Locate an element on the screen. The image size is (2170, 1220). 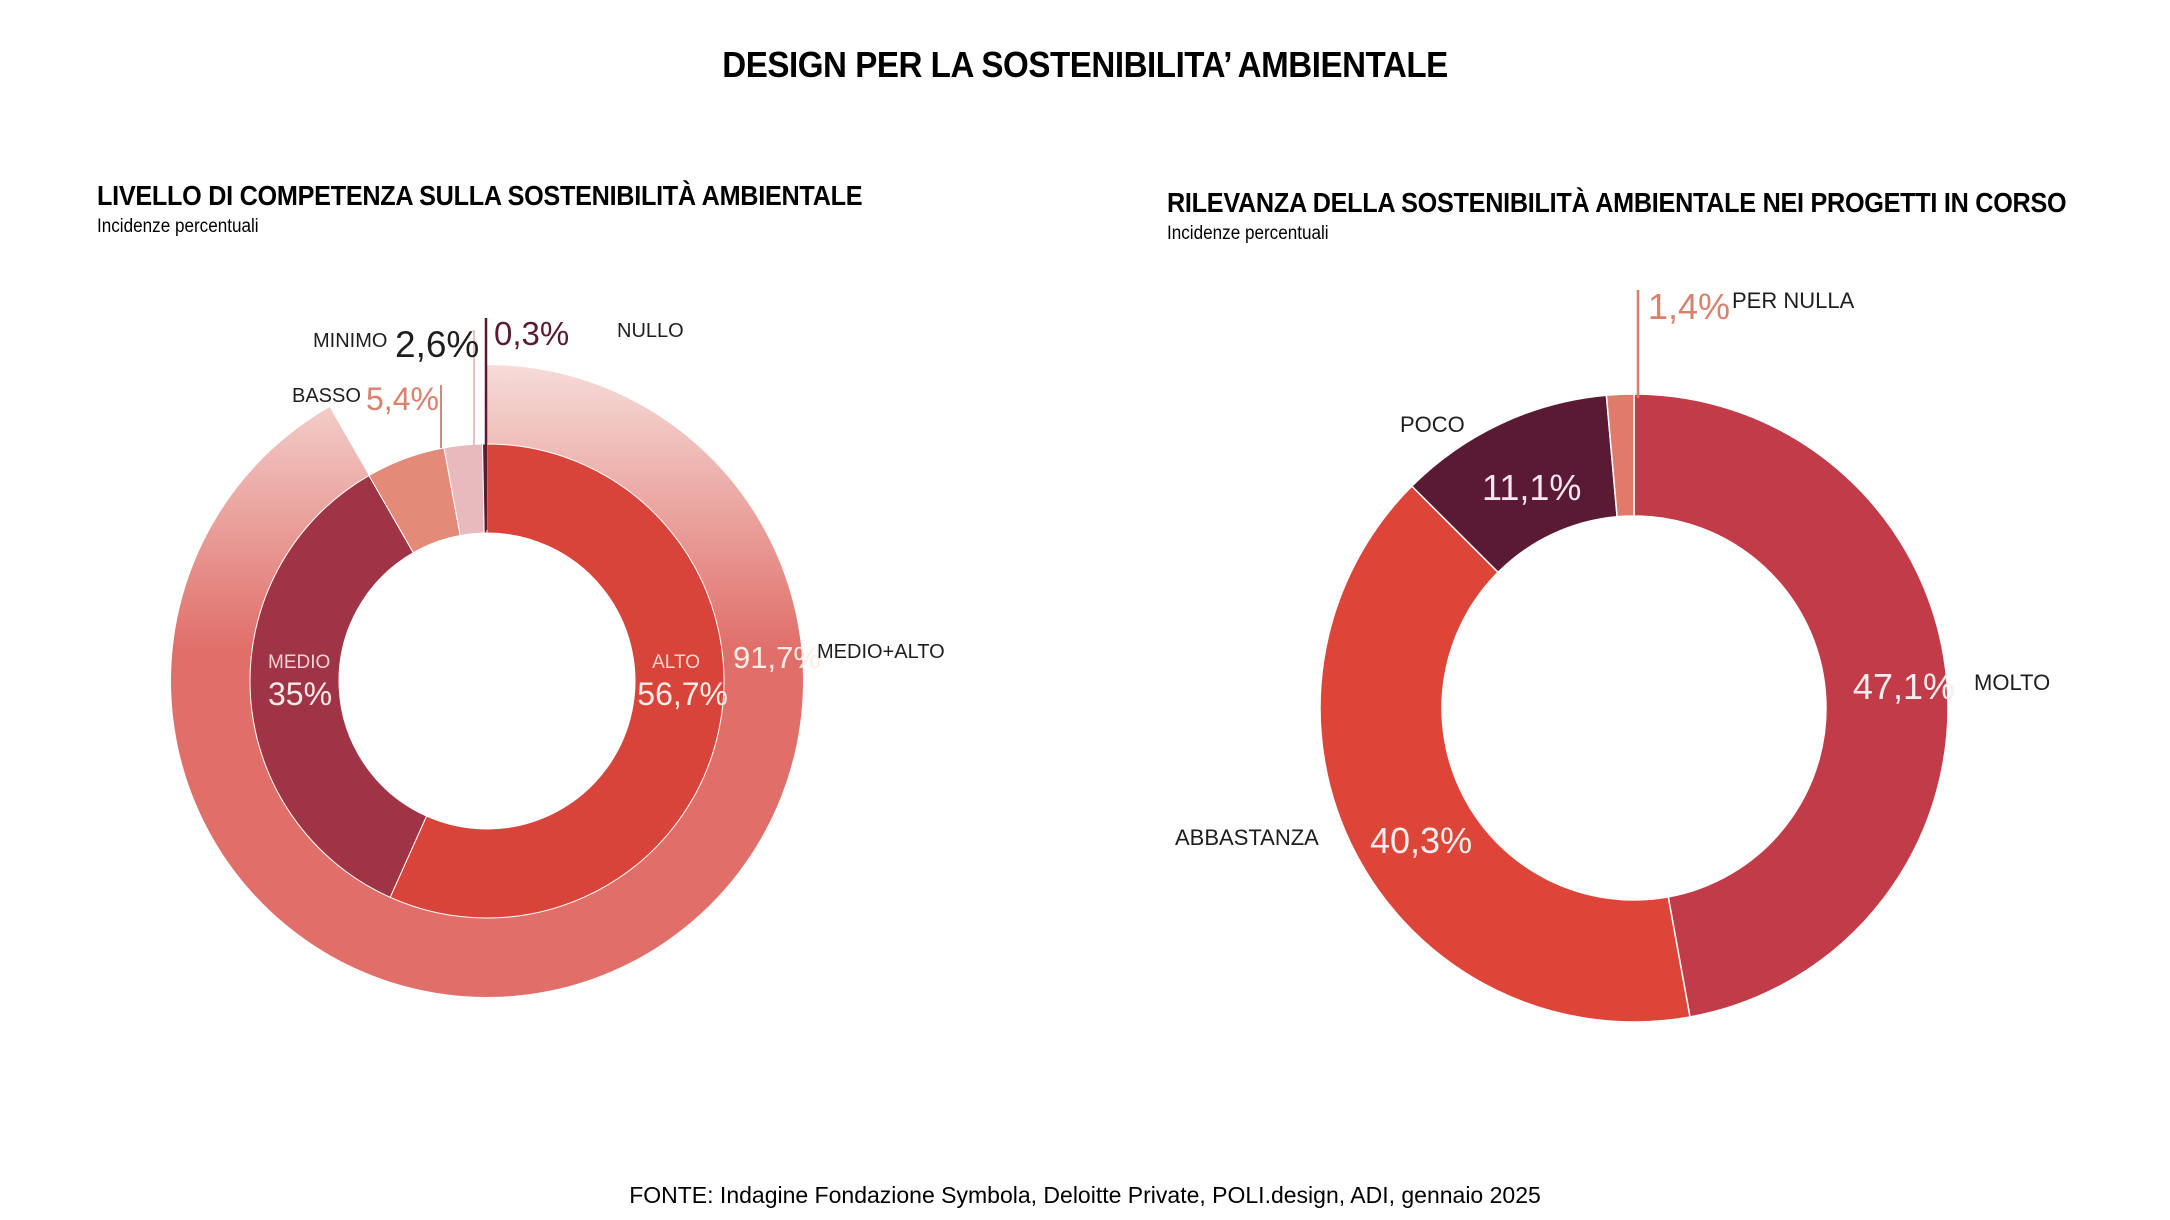
label-nullo-value: 0,3% is located at coordinates (531, 333).